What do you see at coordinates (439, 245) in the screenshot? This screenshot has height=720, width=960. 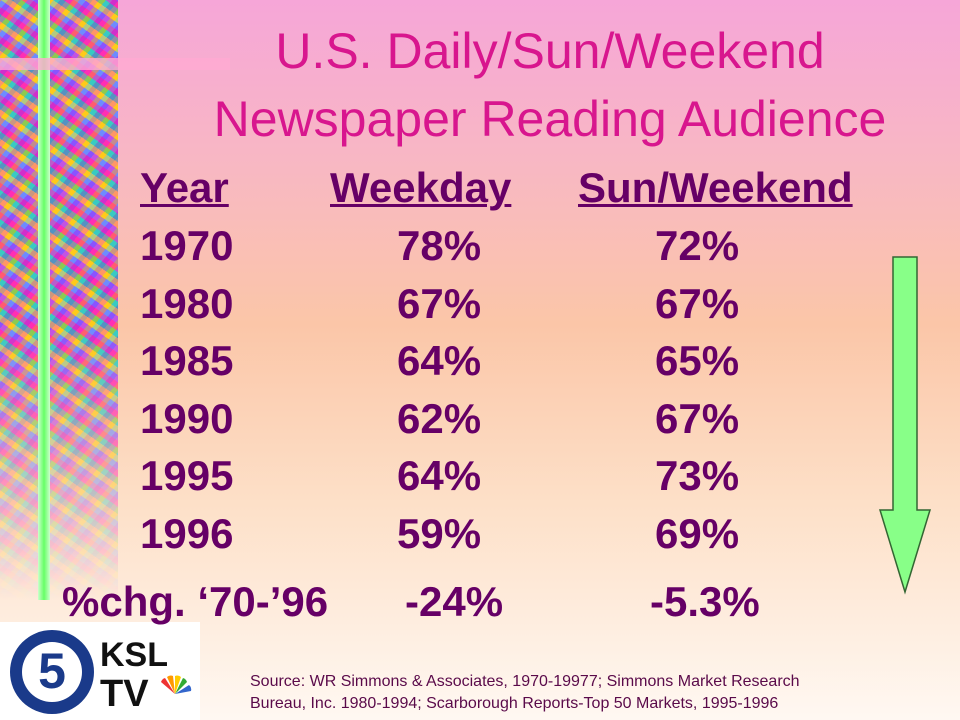 I see `table-cell: 78%` at bounding box center [439, 245].